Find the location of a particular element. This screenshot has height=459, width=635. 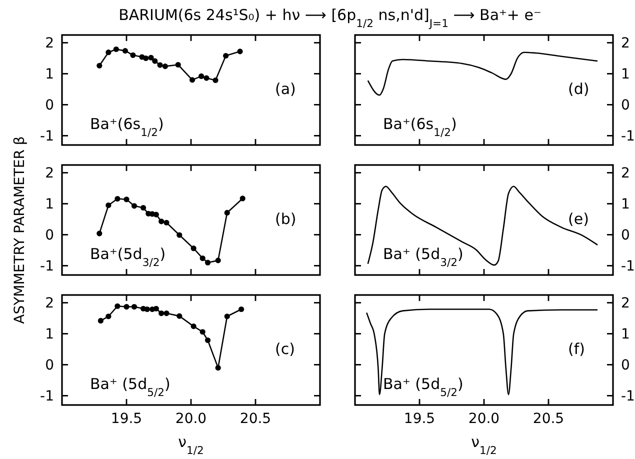

y-axis-title: ASYMMETRY PARAMETER β is located at coordinates (20, 230).